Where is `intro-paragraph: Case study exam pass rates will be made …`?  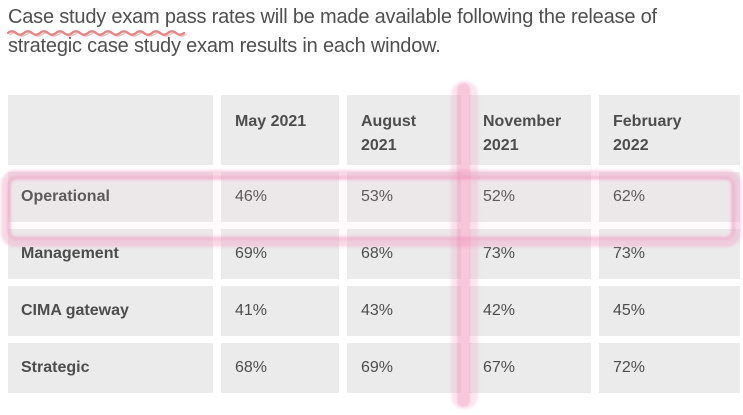 intro-paragraph: Case study exam pass rates will be made … is located at coordinates (368, 32).